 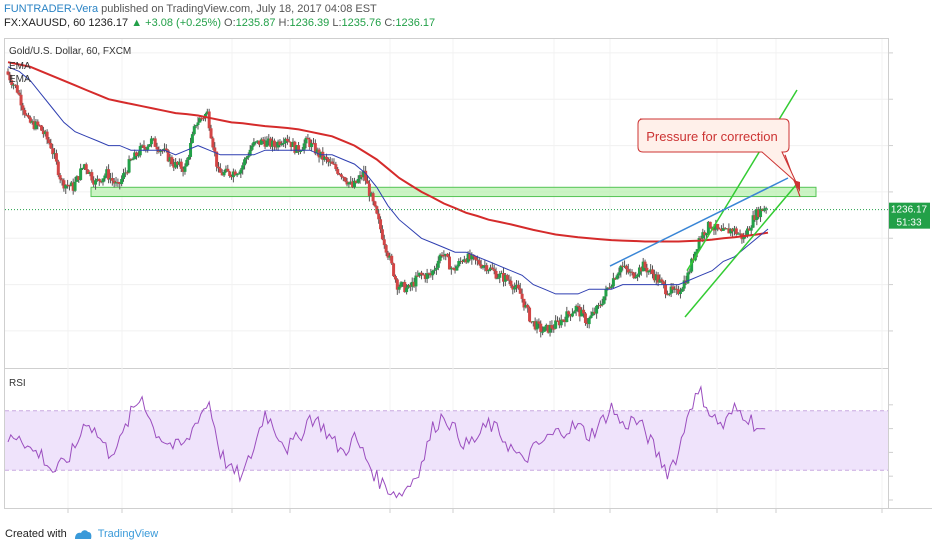 I want to click on annotation-callout: Pressure for correction, so click(x=717, y=150).